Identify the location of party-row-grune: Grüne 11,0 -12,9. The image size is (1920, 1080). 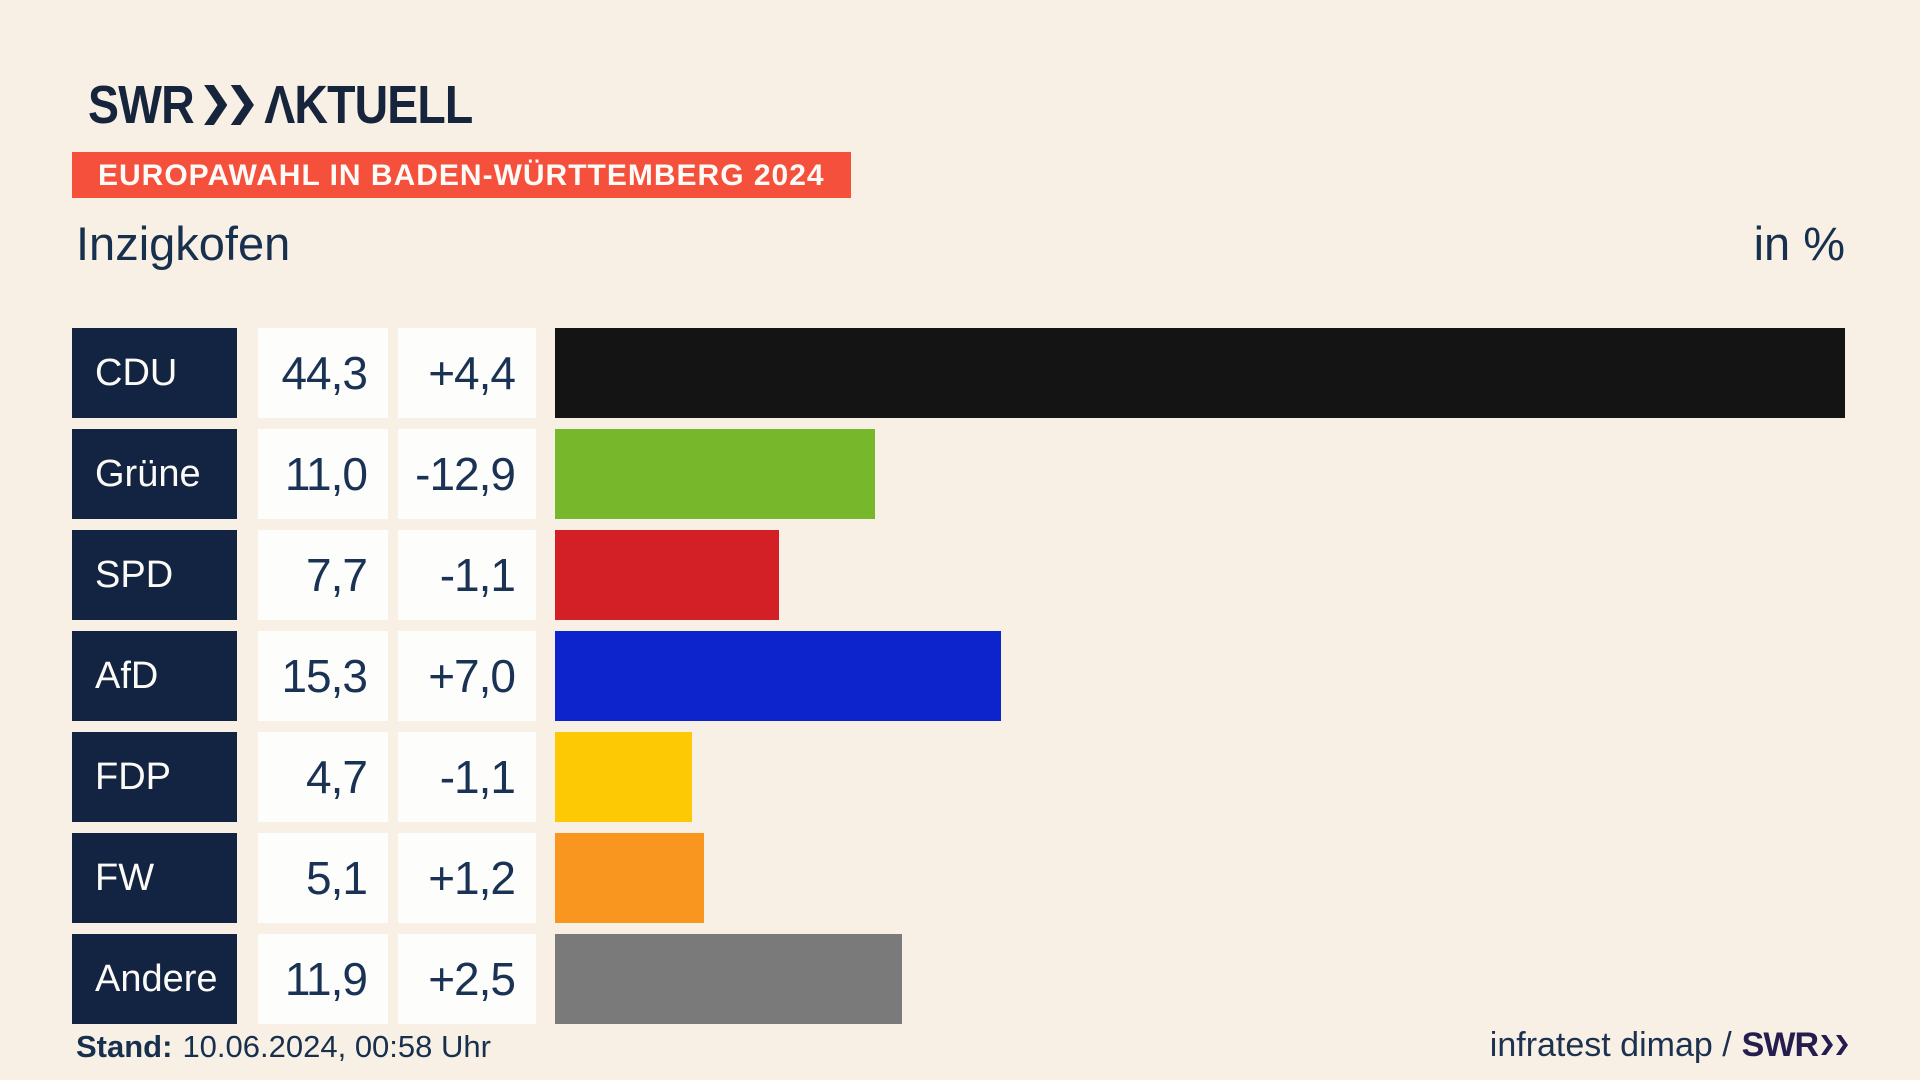
(960, 474).